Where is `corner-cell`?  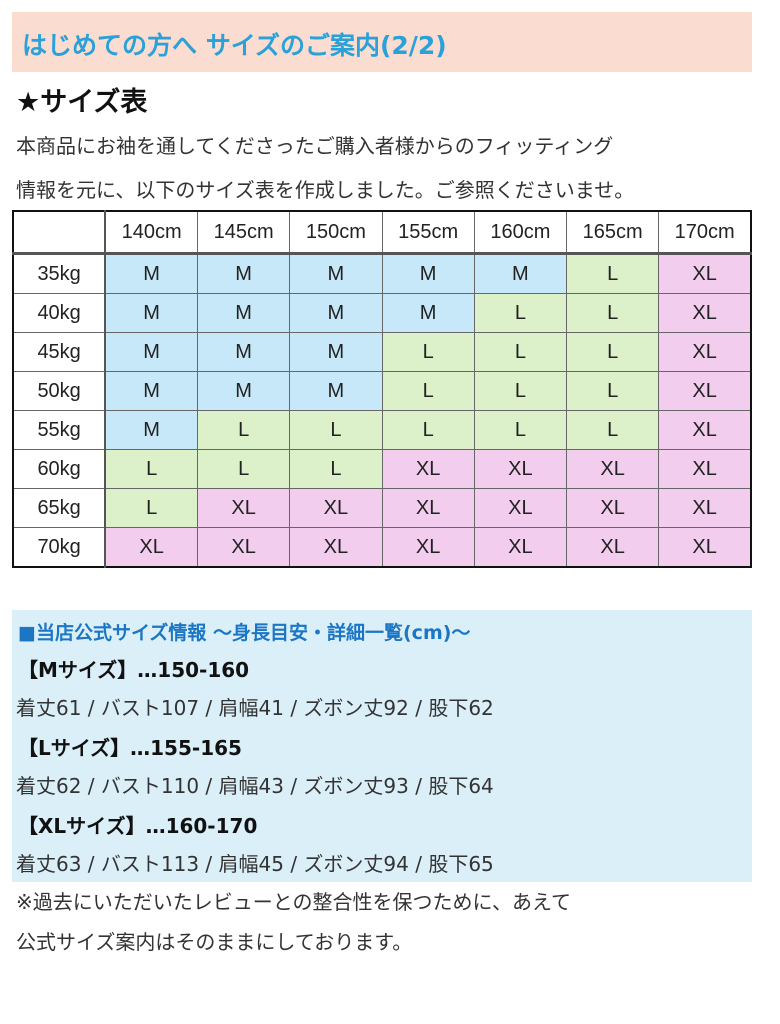
corner-cell is located at coordinates (59, 232).